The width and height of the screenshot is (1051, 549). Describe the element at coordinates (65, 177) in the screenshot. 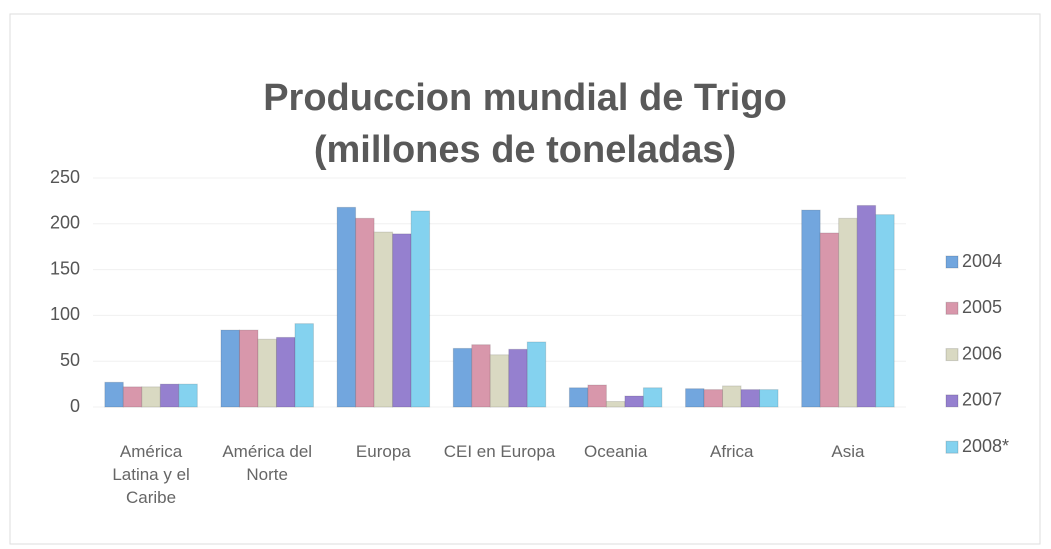

I see `y-tick-label: 250` at that location.